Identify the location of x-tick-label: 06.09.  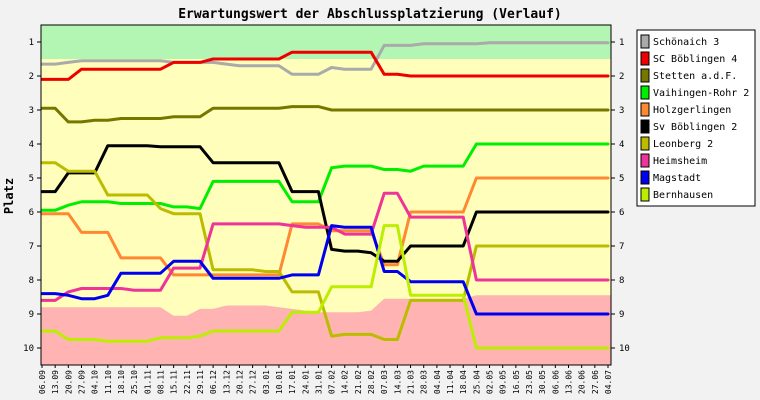
(42, 382).